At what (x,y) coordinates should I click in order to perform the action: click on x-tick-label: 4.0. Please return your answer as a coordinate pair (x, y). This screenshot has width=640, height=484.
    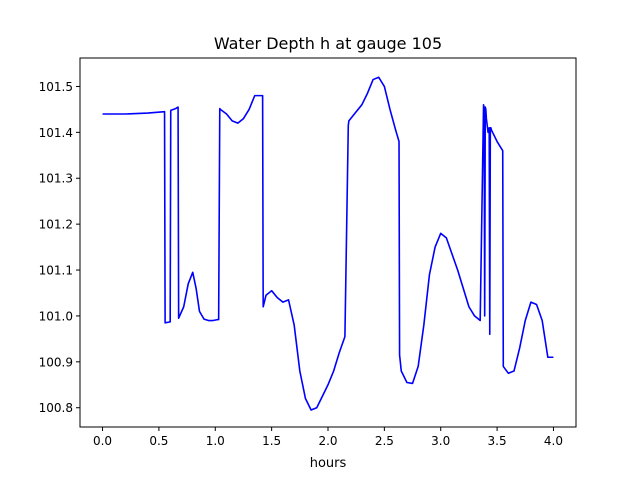
    Looking at the image, I should click on (553, 441).